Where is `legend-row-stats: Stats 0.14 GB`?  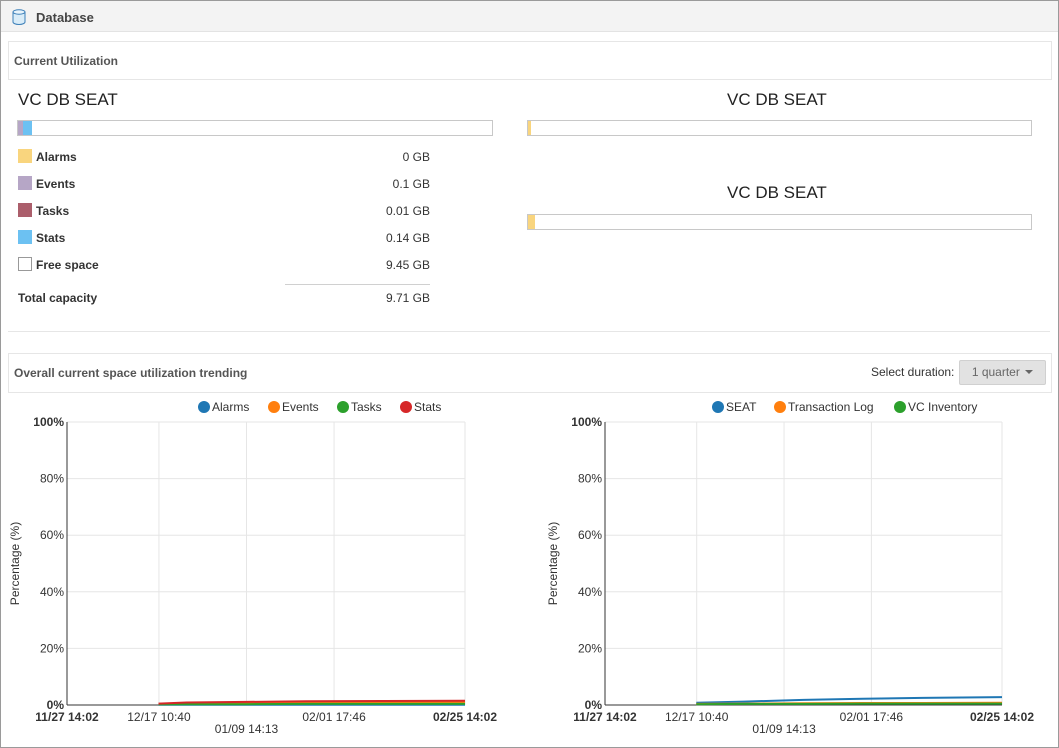
legend-row-stats: Stats 0.14 GB is located at coordinates (224, 238).